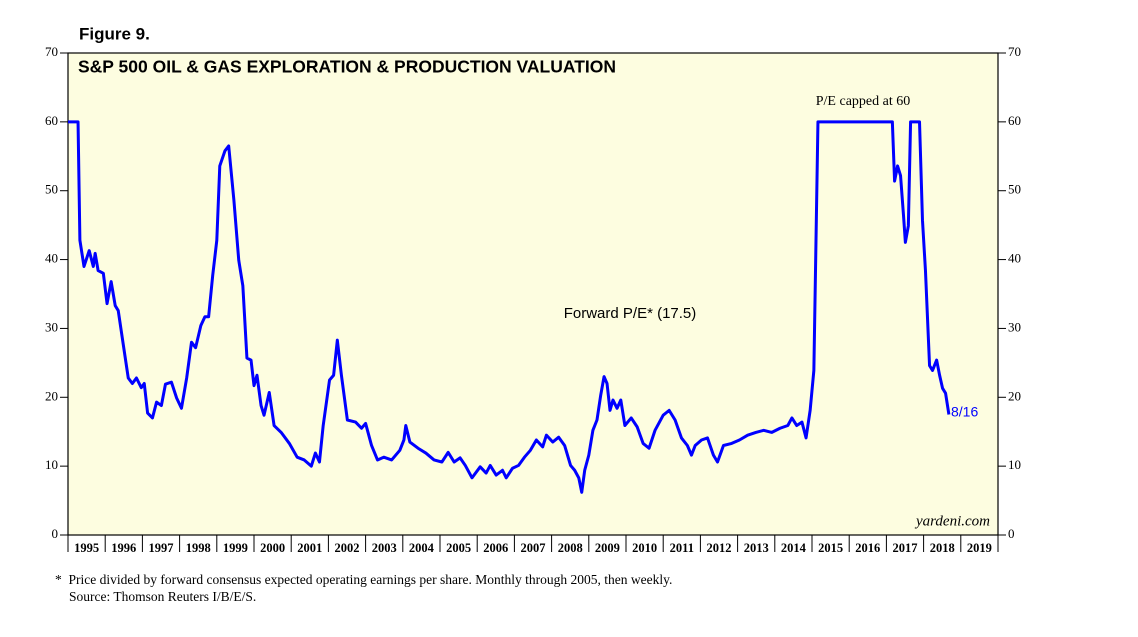 This screenshot has width=1138, height=637. What do you see at coordinates (1014, 395) in the screenshot?
I see `y2-tick-label: 20` at bounding box center [1014, 395].